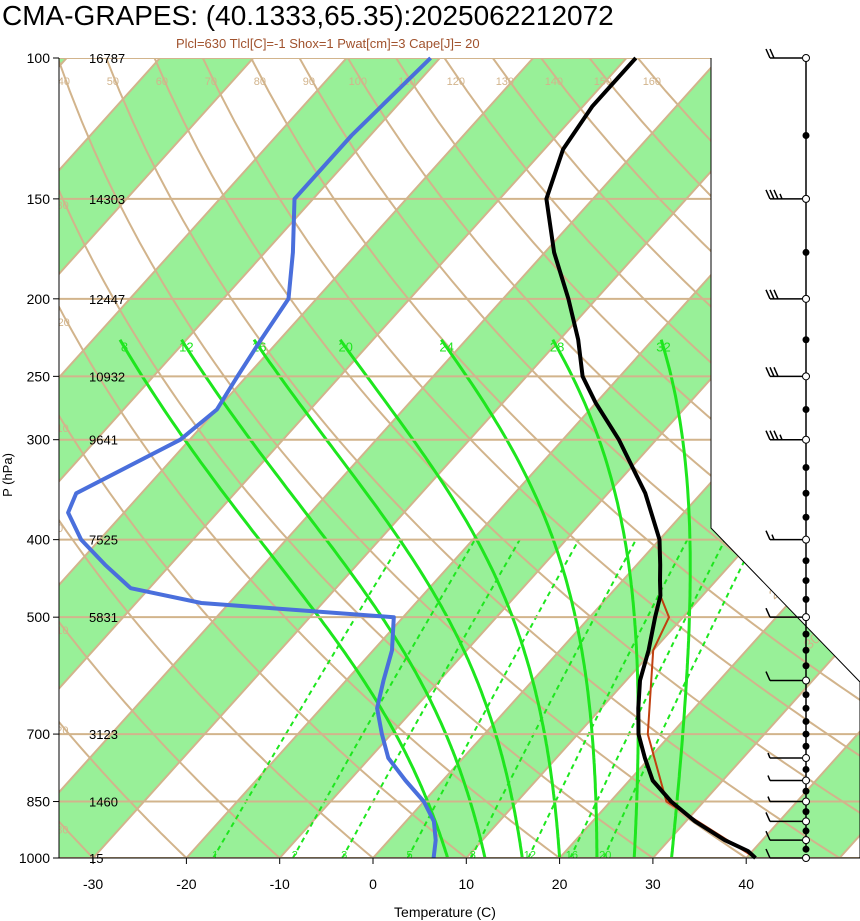 Image resolution: width=860 pixels, height=921 pixels. What do you see at coordinates (93, 884) in the screenshot?
I see `x-tick-label: -30` at bounding box center [93, 884].